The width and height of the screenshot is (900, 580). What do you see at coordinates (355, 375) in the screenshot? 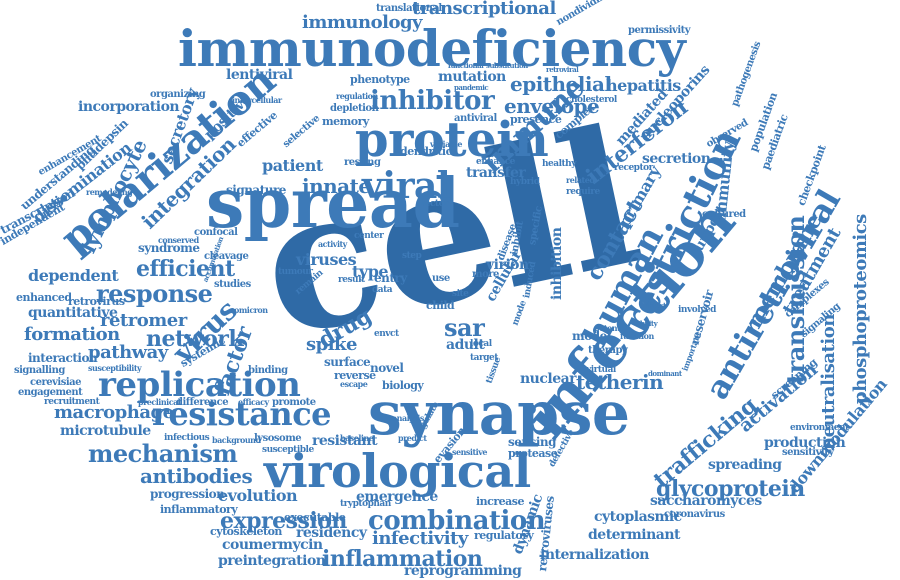
I see `word-reverse: reverse` at bounding box center [355, 375].